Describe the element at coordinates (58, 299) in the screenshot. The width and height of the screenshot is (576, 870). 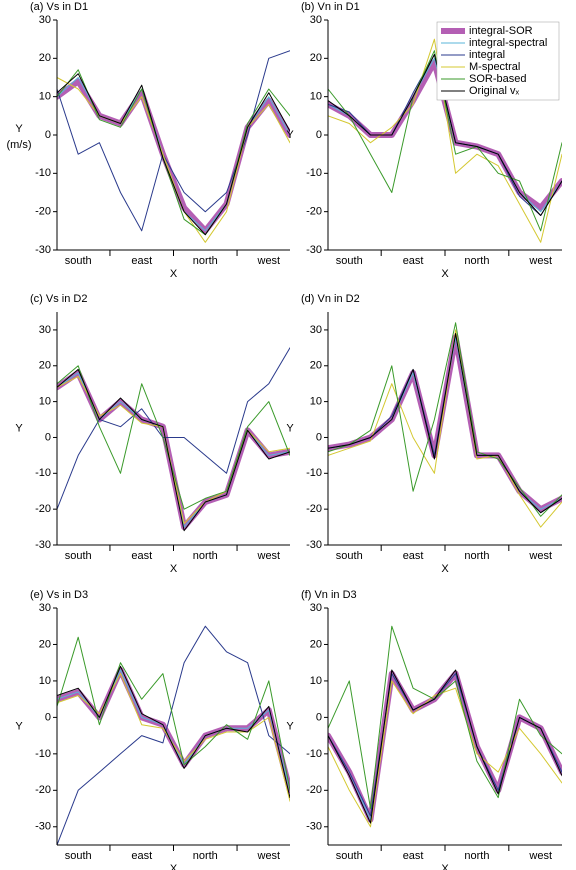
I see `panel-title: (c) Vs in D2` at that location.